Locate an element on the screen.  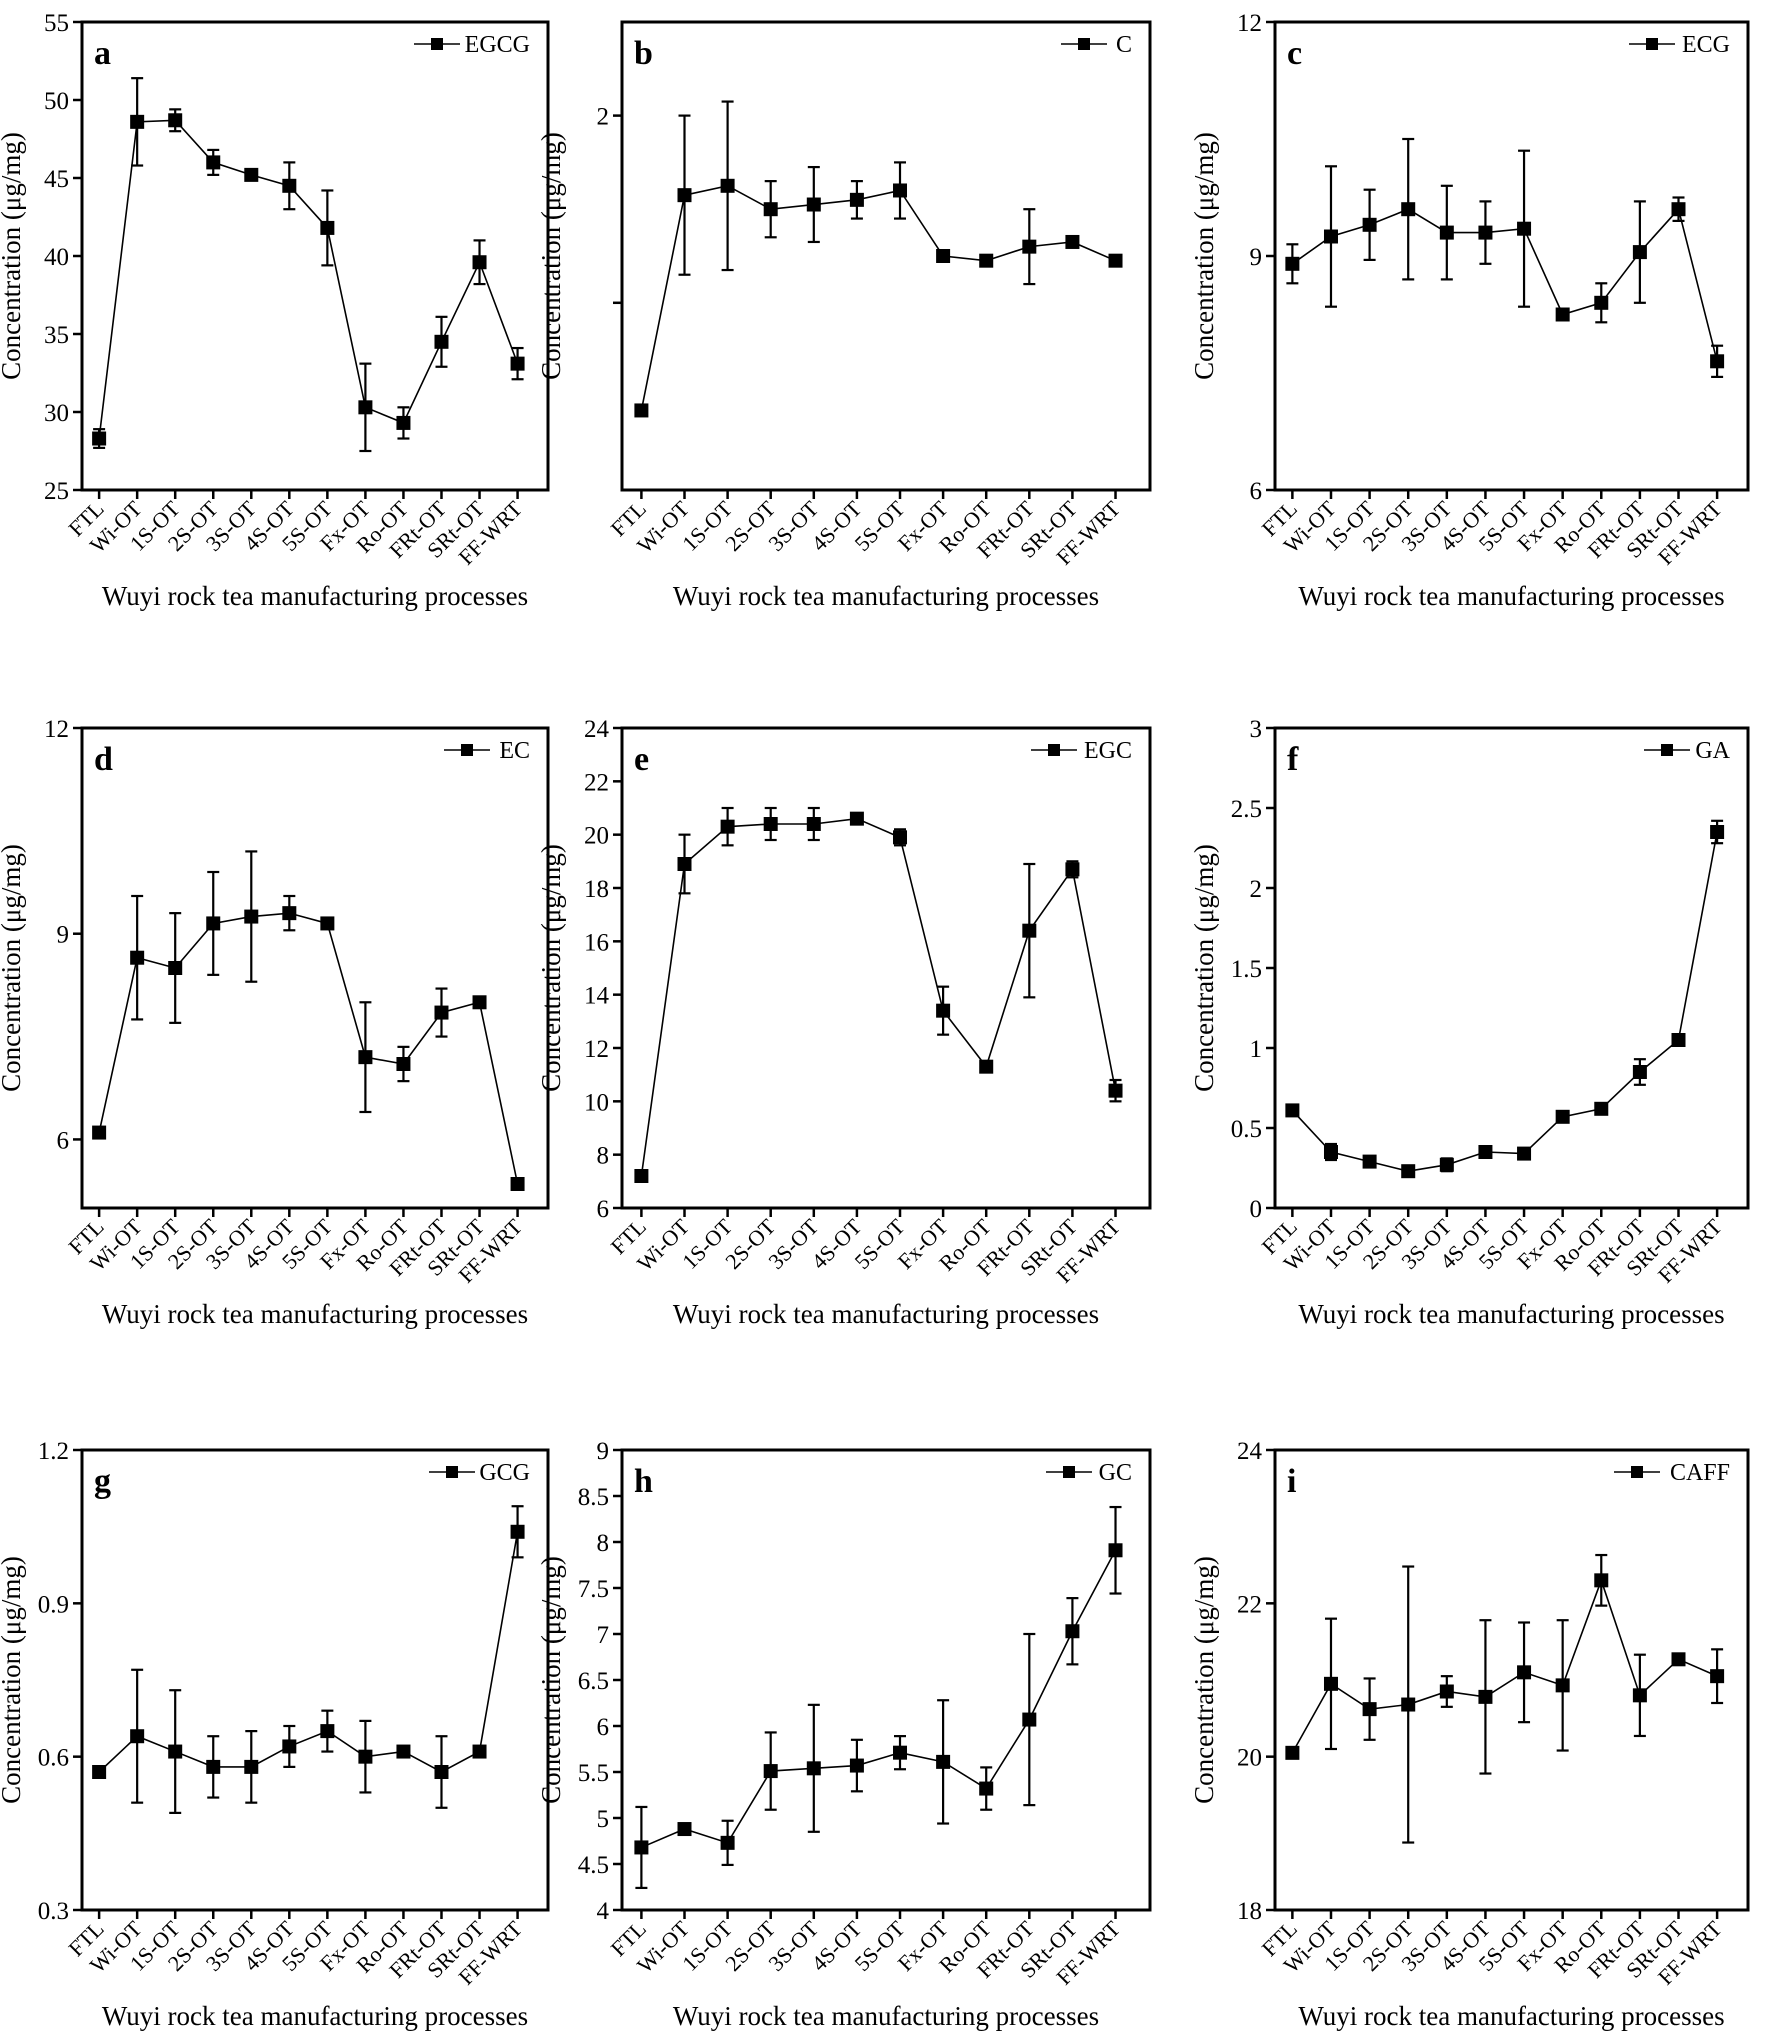
y-tick-label: 20 is located at coordinates (596, 836).